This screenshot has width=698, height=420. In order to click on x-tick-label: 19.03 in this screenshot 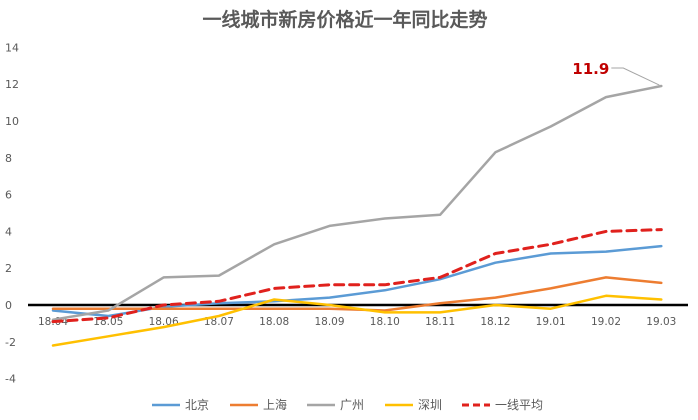, I will do `click(661, 322)`.